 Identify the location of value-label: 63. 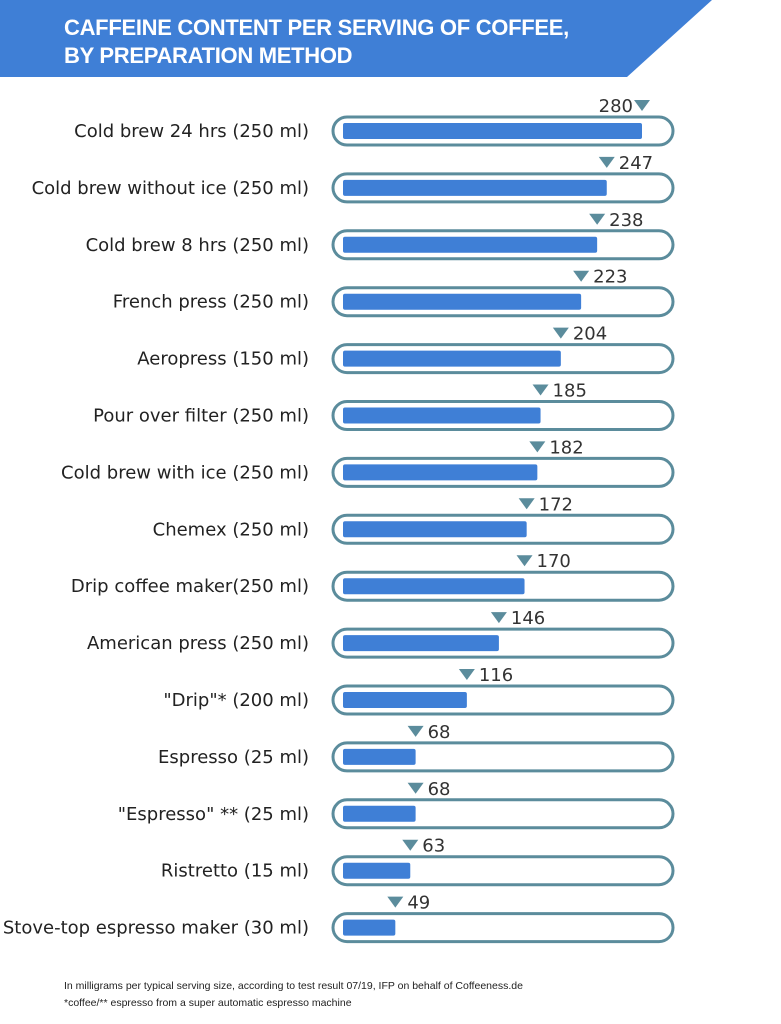
(433, 846).